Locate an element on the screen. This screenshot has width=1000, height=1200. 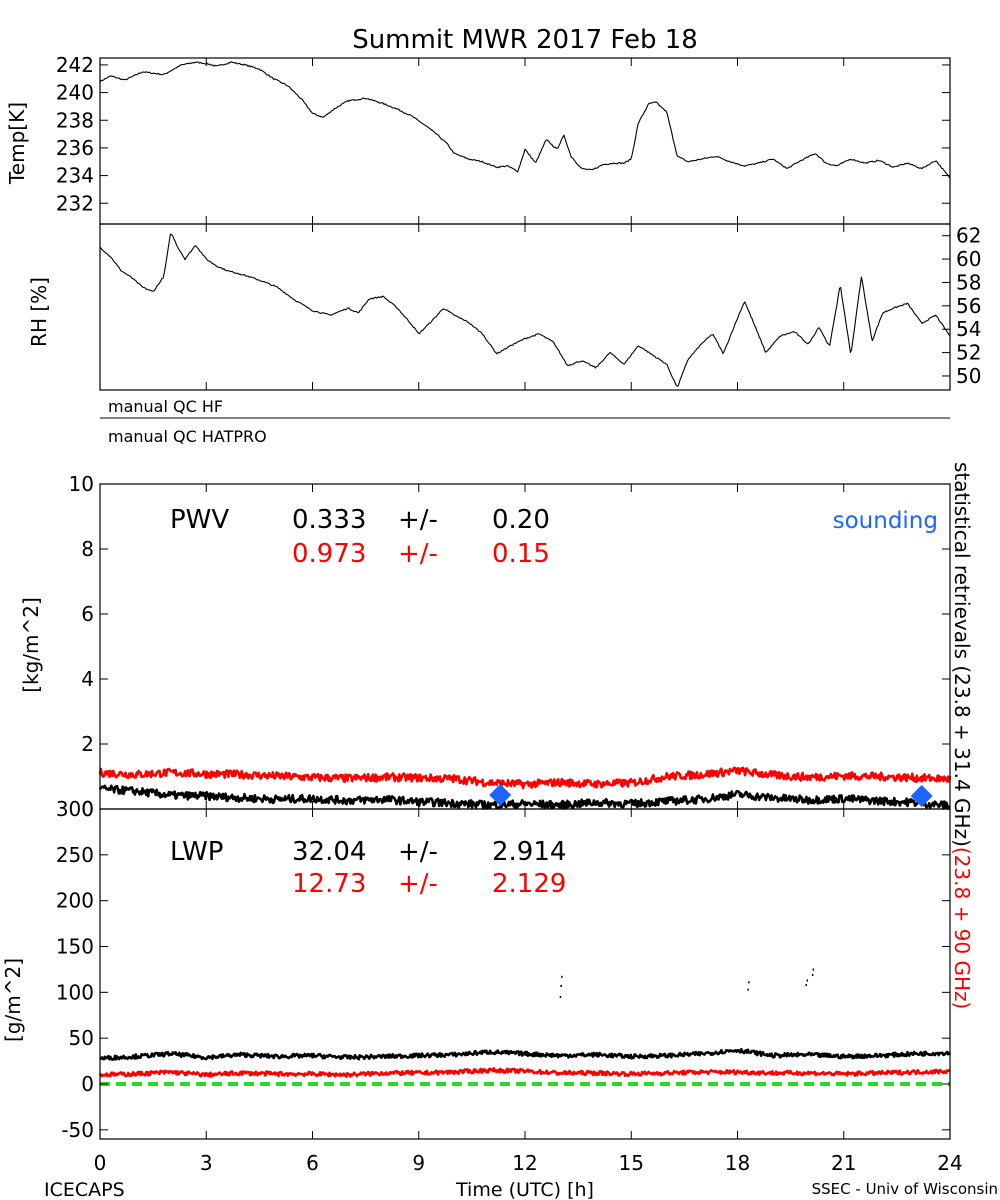
y-tick-label: 4 is located at coordinates (87, 679).